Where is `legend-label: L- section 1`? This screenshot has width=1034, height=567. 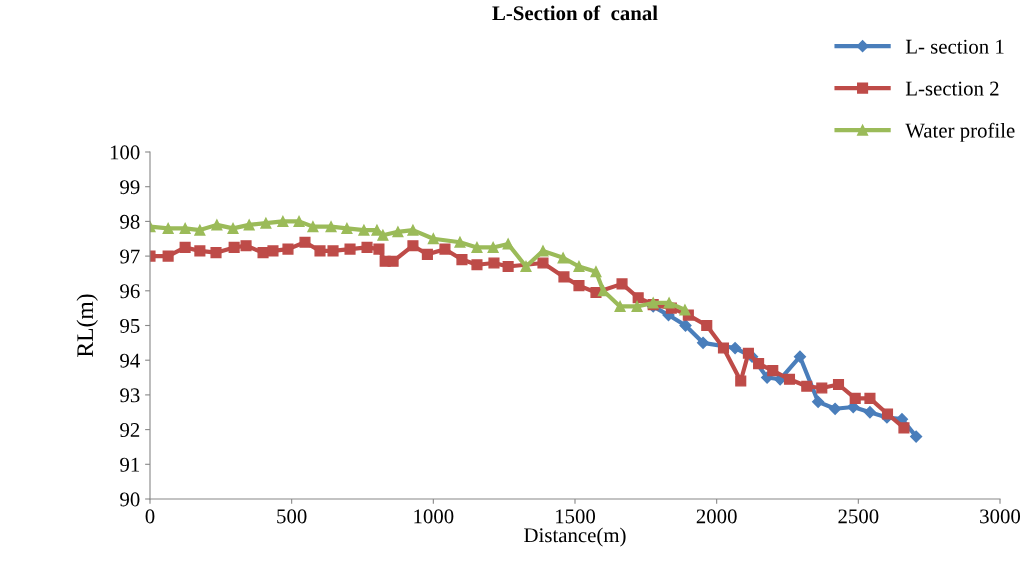 legend-label: L- section 1 is located at coordinates (954, 46).